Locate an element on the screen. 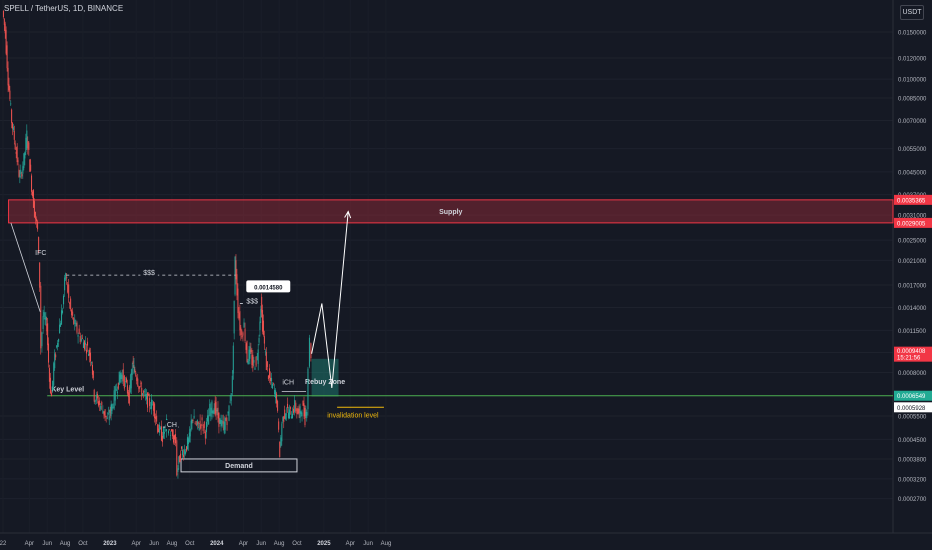  y-tick-label: 0.0100000 is located at coordinates (912, 81).